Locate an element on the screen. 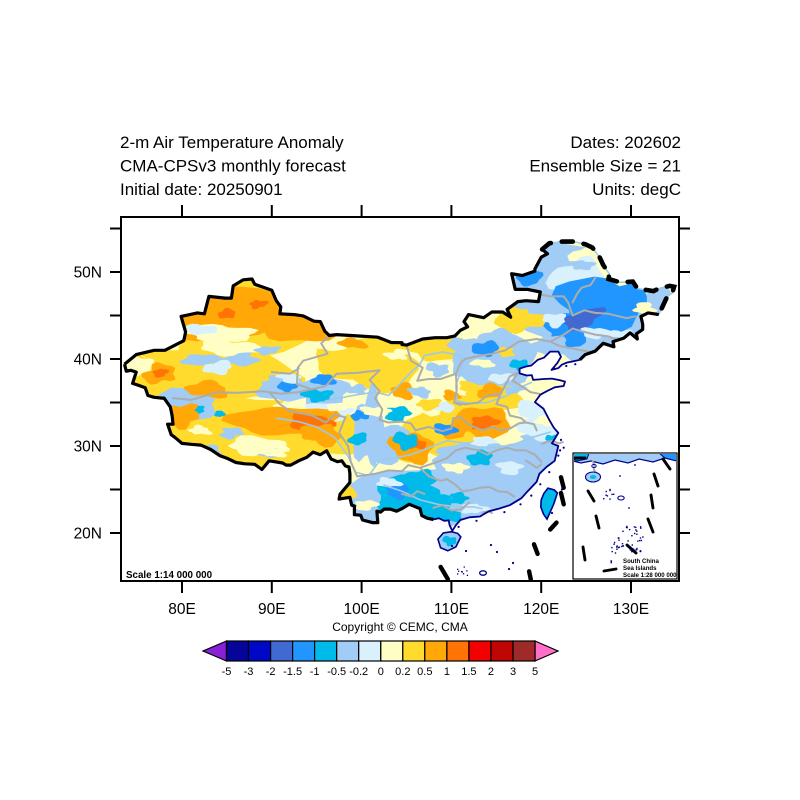 The width and height of the screenshot is (800, 800). svg-text: Dates: 202602 is located at coordinates (625, 142).